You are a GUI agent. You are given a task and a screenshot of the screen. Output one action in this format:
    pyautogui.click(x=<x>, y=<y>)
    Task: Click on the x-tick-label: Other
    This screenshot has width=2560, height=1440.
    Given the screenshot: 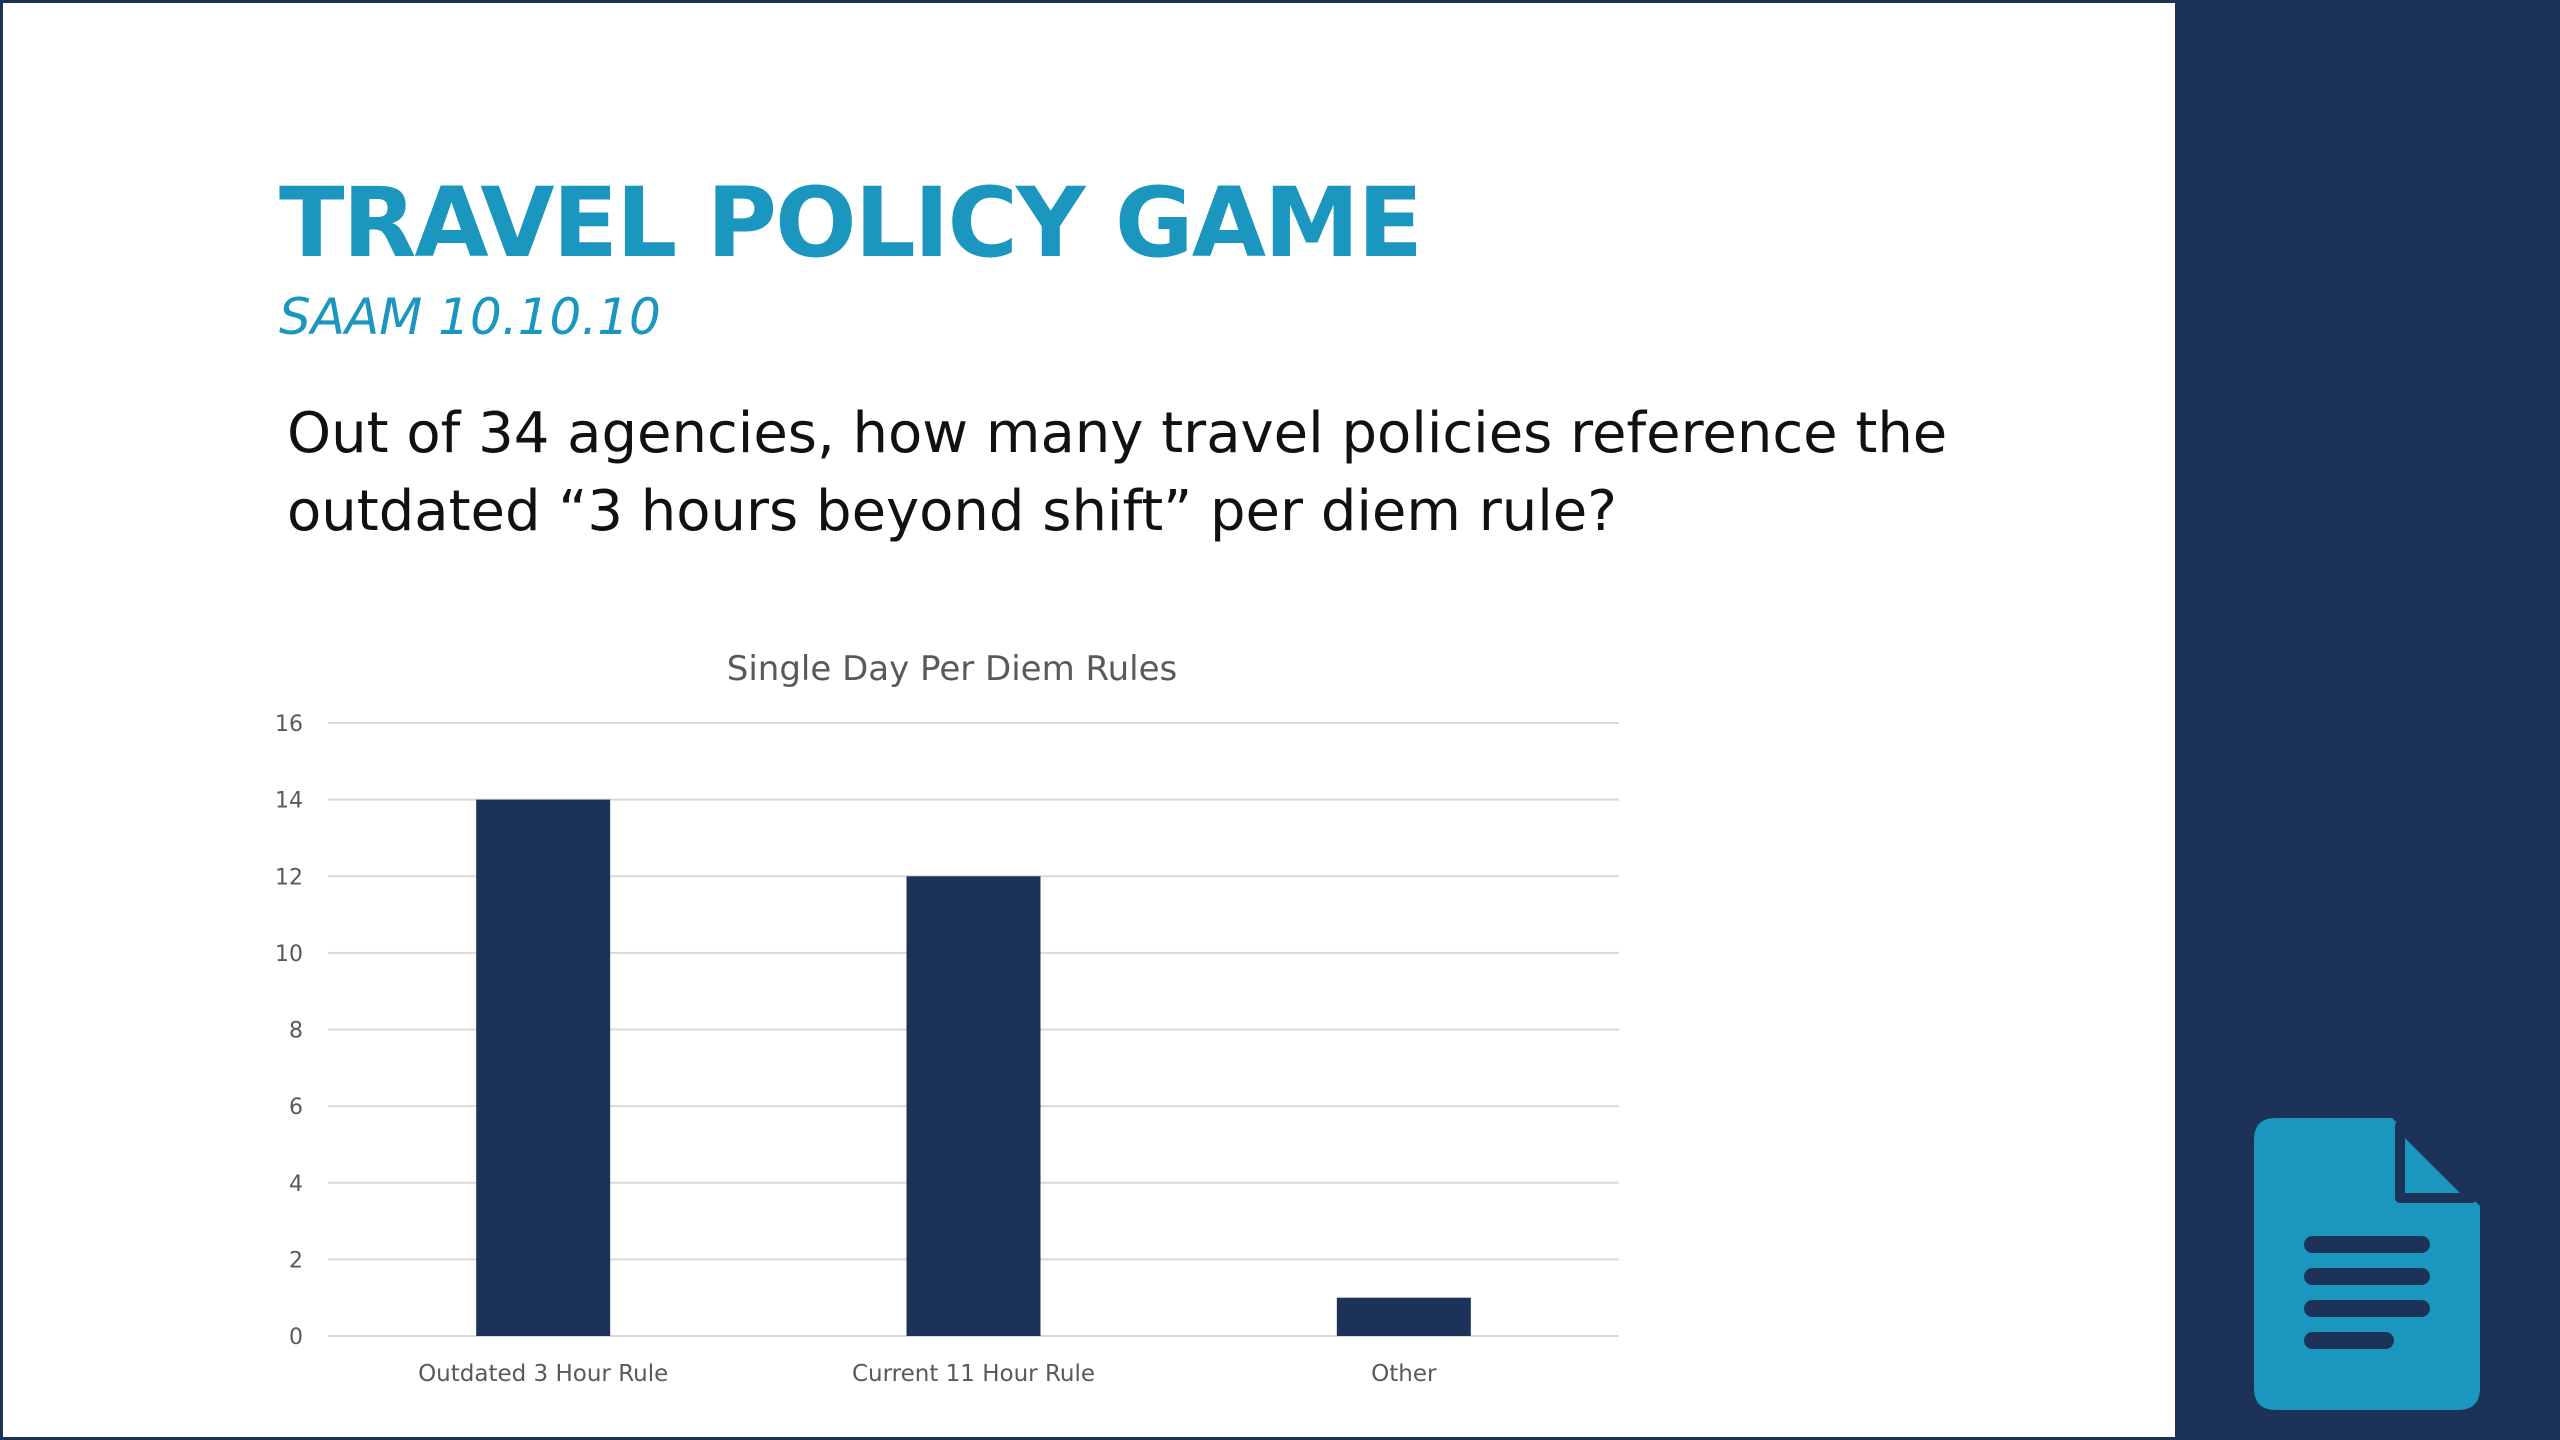 What is the action you would take?
    pyautogui.click(x=1404, y=1374)
    